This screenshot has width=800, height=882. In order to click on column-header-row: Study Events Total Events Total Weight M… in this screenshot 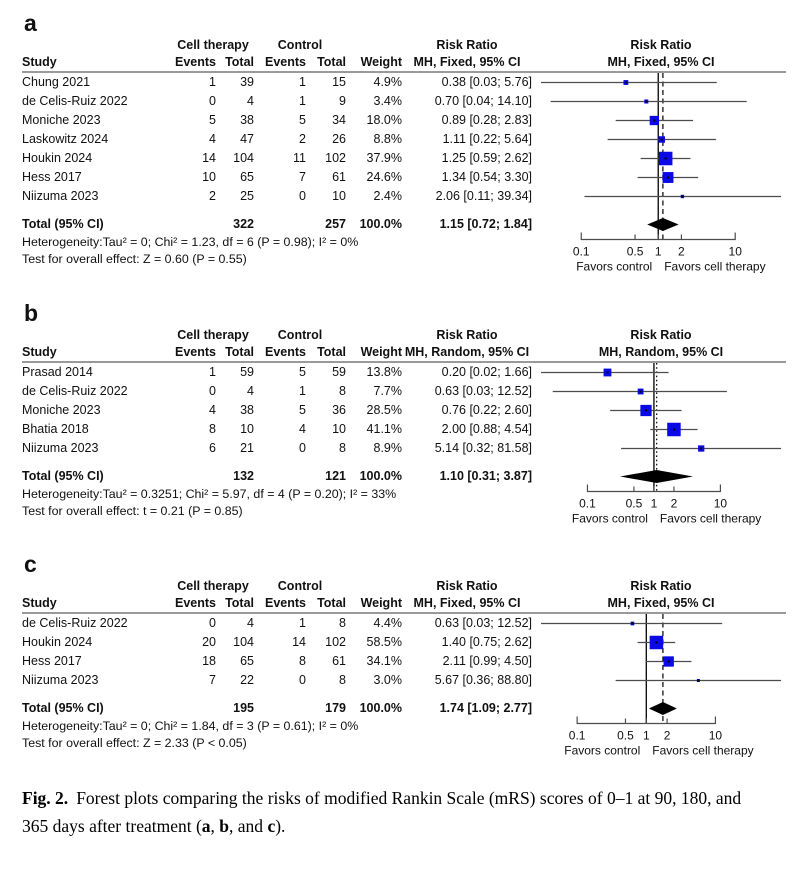, I will do `click(404, 603)`.